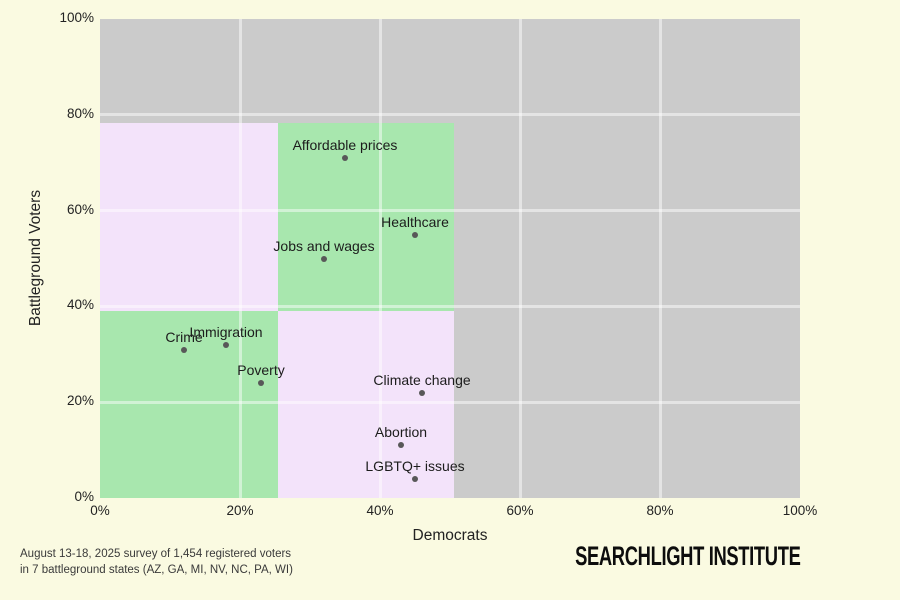 The width and height of the screenshot is (900, 600). Describe the element at coordinates (226, 331) in the screenshot. I see `data-point-label: Immigration` at that location.